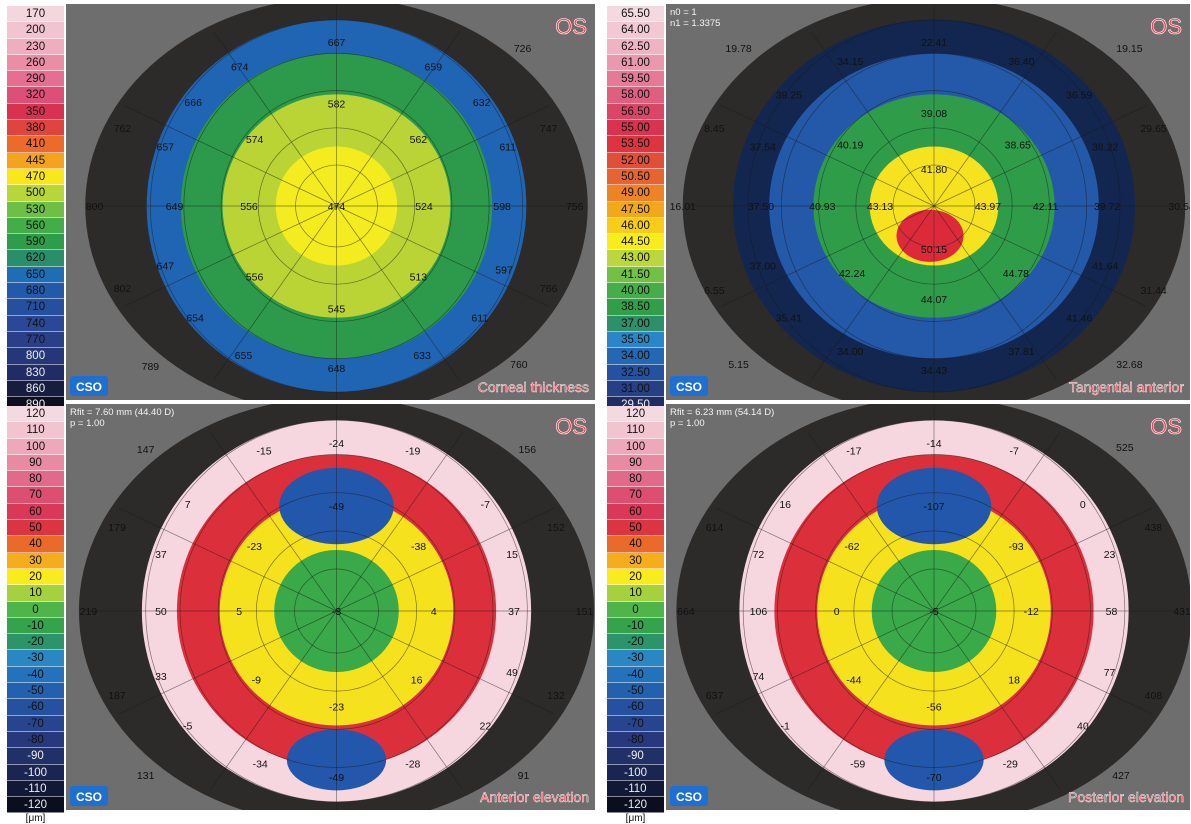 The height and width of the screenshot is (824, 1191). I want to click on map-value: 574, so click(255, 140).